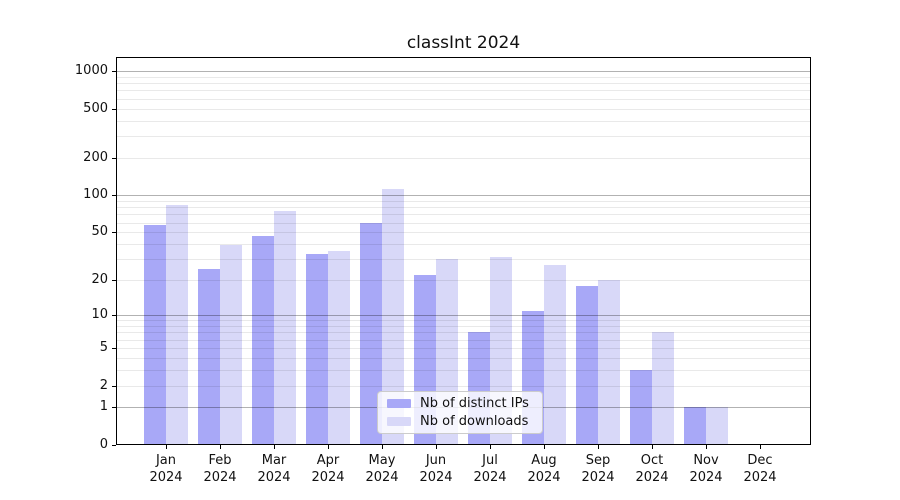 The width and height of the screenshot is (900, 500). I want to click on legend-swatch-distinct-ips, so click(399, 403).